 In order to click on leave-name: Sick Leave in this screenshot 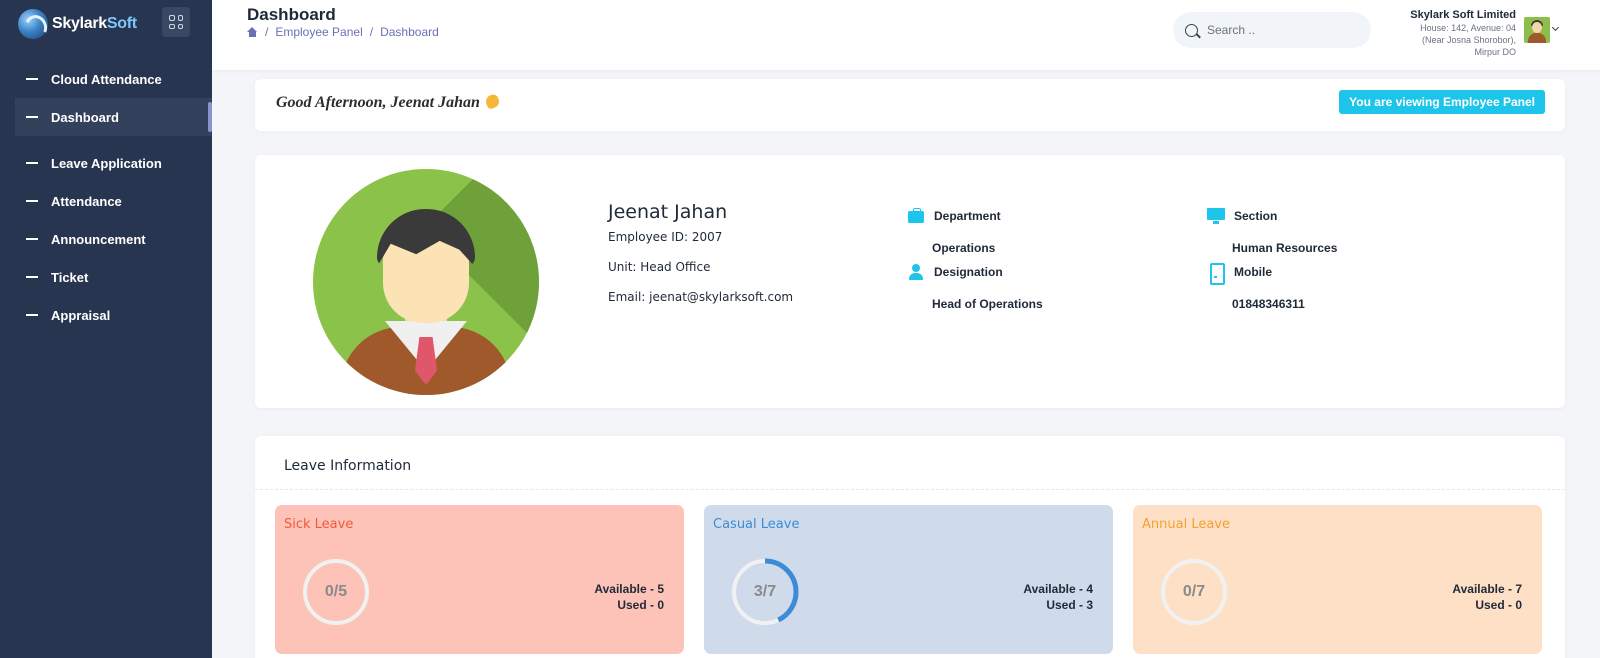, I will do `click(319, 524)`.